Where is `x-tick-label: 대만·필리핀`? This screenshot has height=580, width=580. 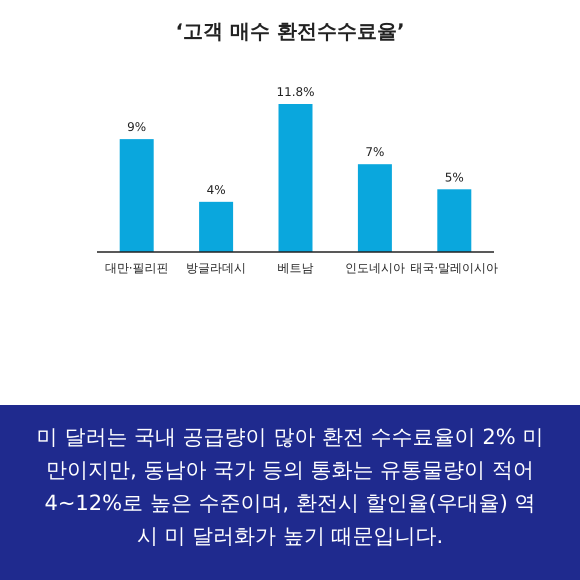
x-tick-label: 대만·필리핀 is located at coordinates (136, 268).